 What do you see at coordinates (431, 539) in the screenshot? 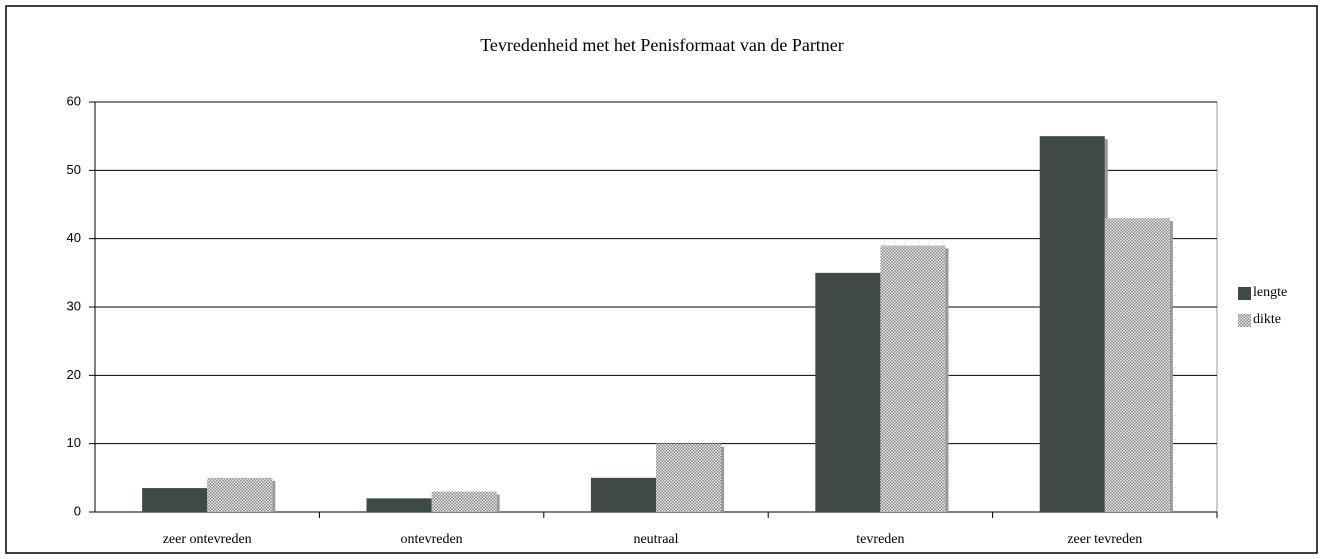
I see `x-tick-label: ontevreden` at bounding box center [431, 539].